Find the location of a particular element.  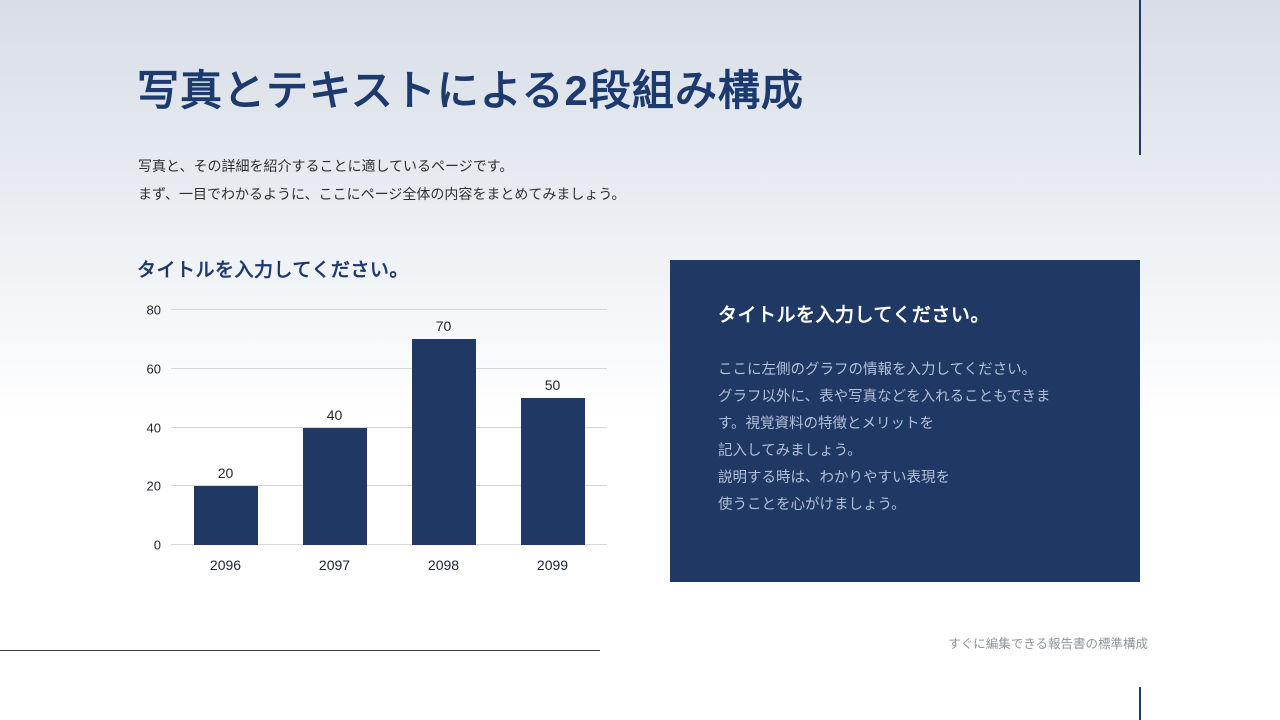

bar-column: 20 is located at coordinates (225, 427).